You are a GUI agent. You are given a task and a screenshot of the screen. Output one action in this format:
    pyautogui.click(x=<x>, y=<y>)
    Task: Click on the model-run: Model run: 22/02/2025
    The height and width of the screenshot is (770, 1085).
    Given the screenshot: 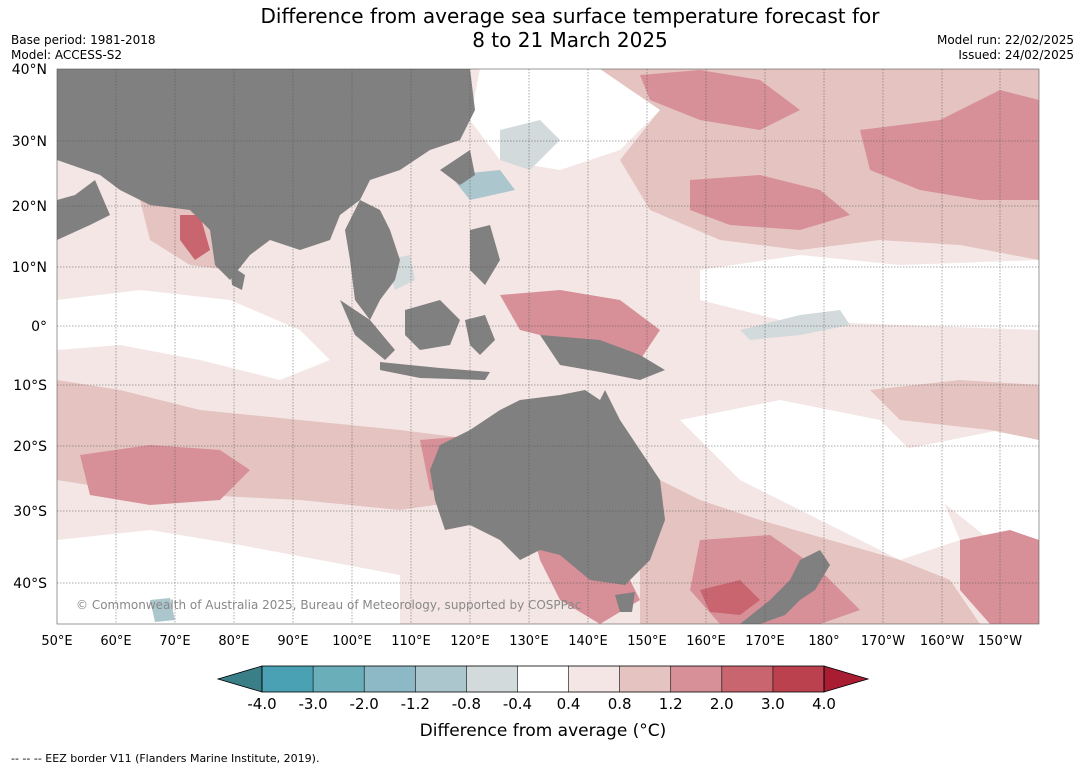 What is the action you would take?
    pyautogui.click(x=1005, y=40)
    